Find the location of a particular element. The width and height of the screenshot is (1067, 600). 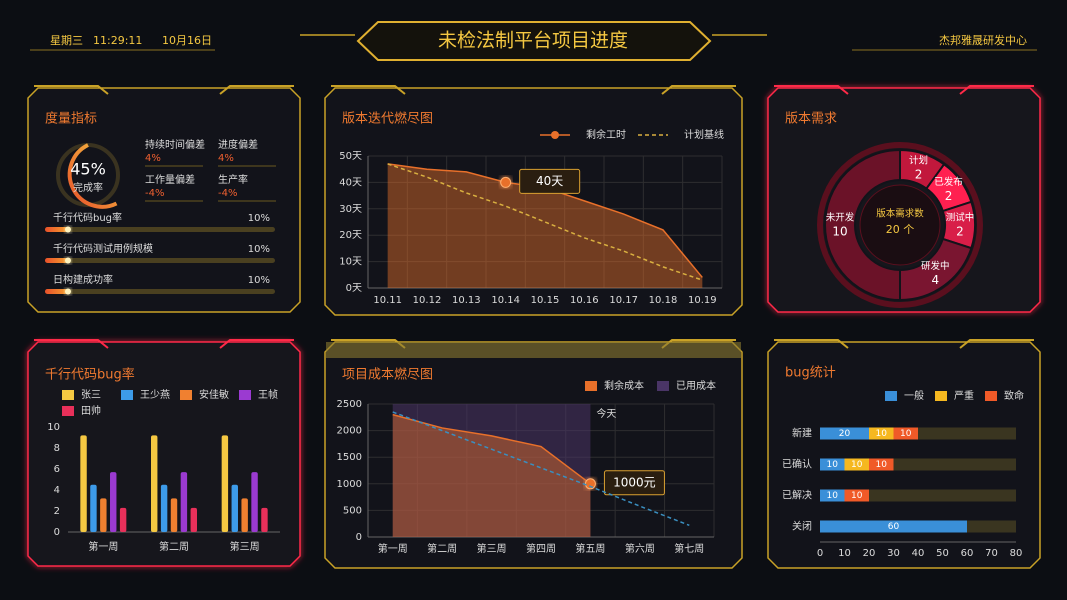

deviation-name: 持续时间偏差 is located at coordinates (175, 144).